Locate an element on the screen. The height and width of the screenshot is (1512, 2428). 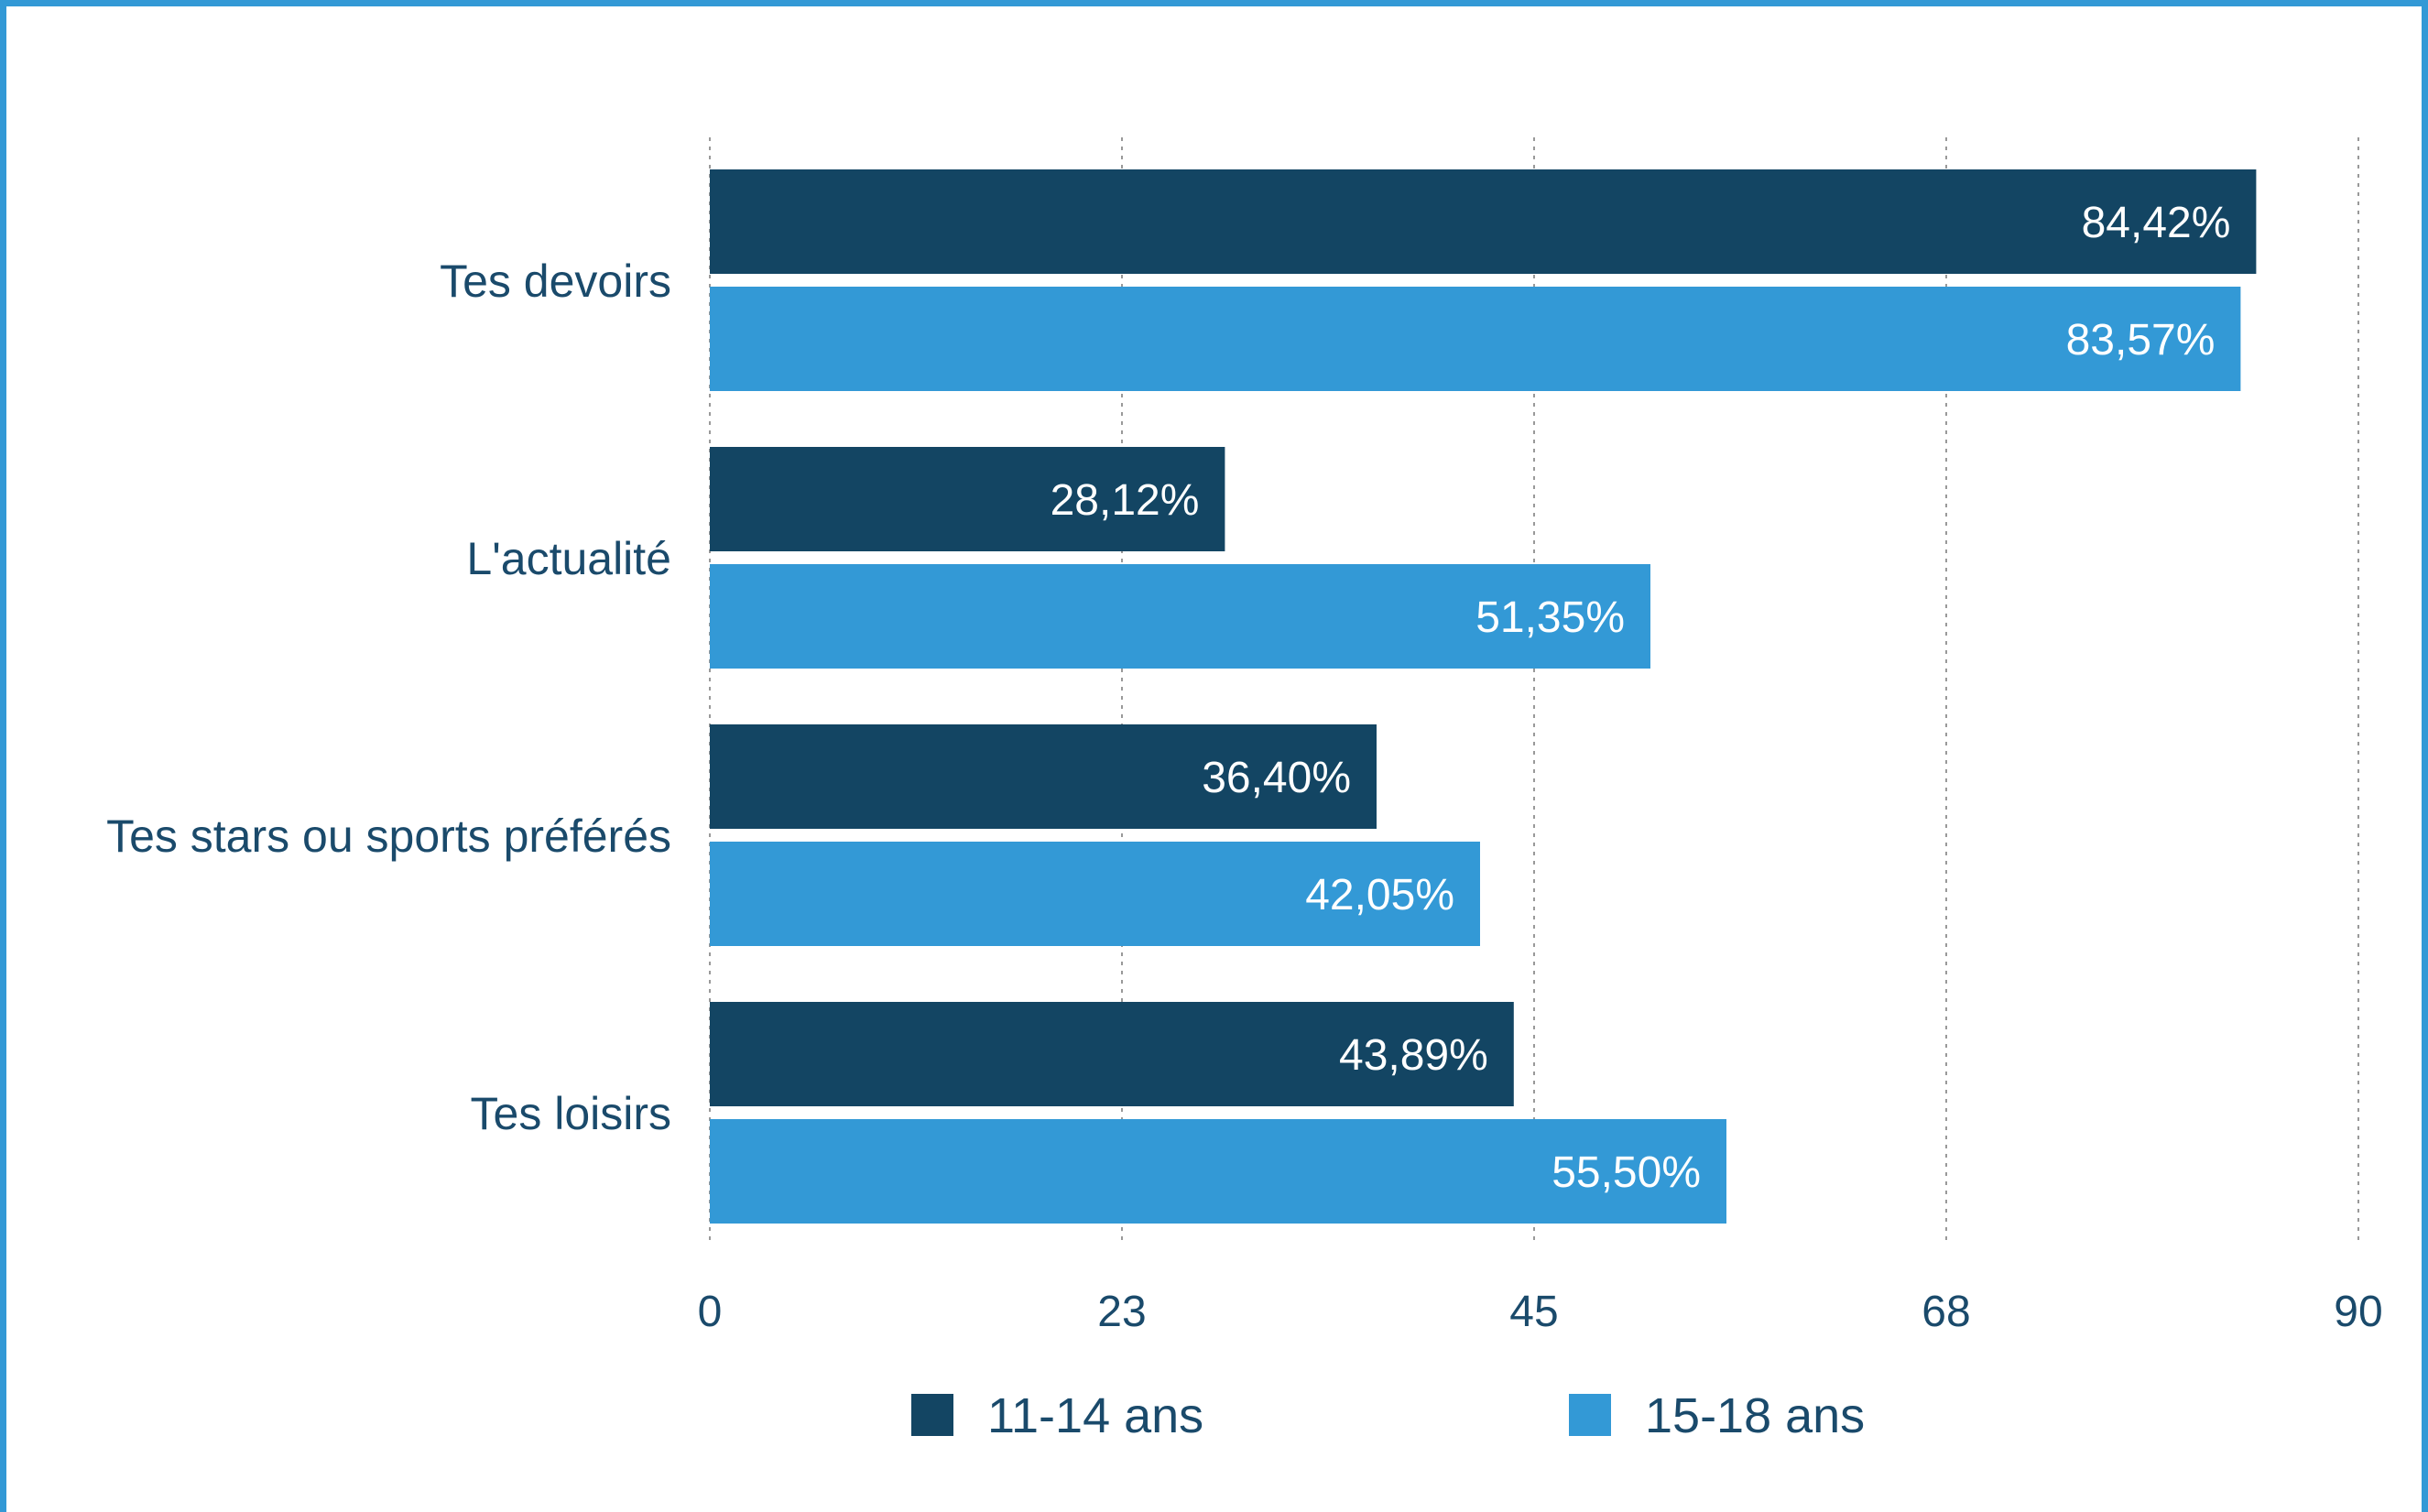
bar-value-label-series2-cat1: 51,35% is located at coordinates (1550, 617).